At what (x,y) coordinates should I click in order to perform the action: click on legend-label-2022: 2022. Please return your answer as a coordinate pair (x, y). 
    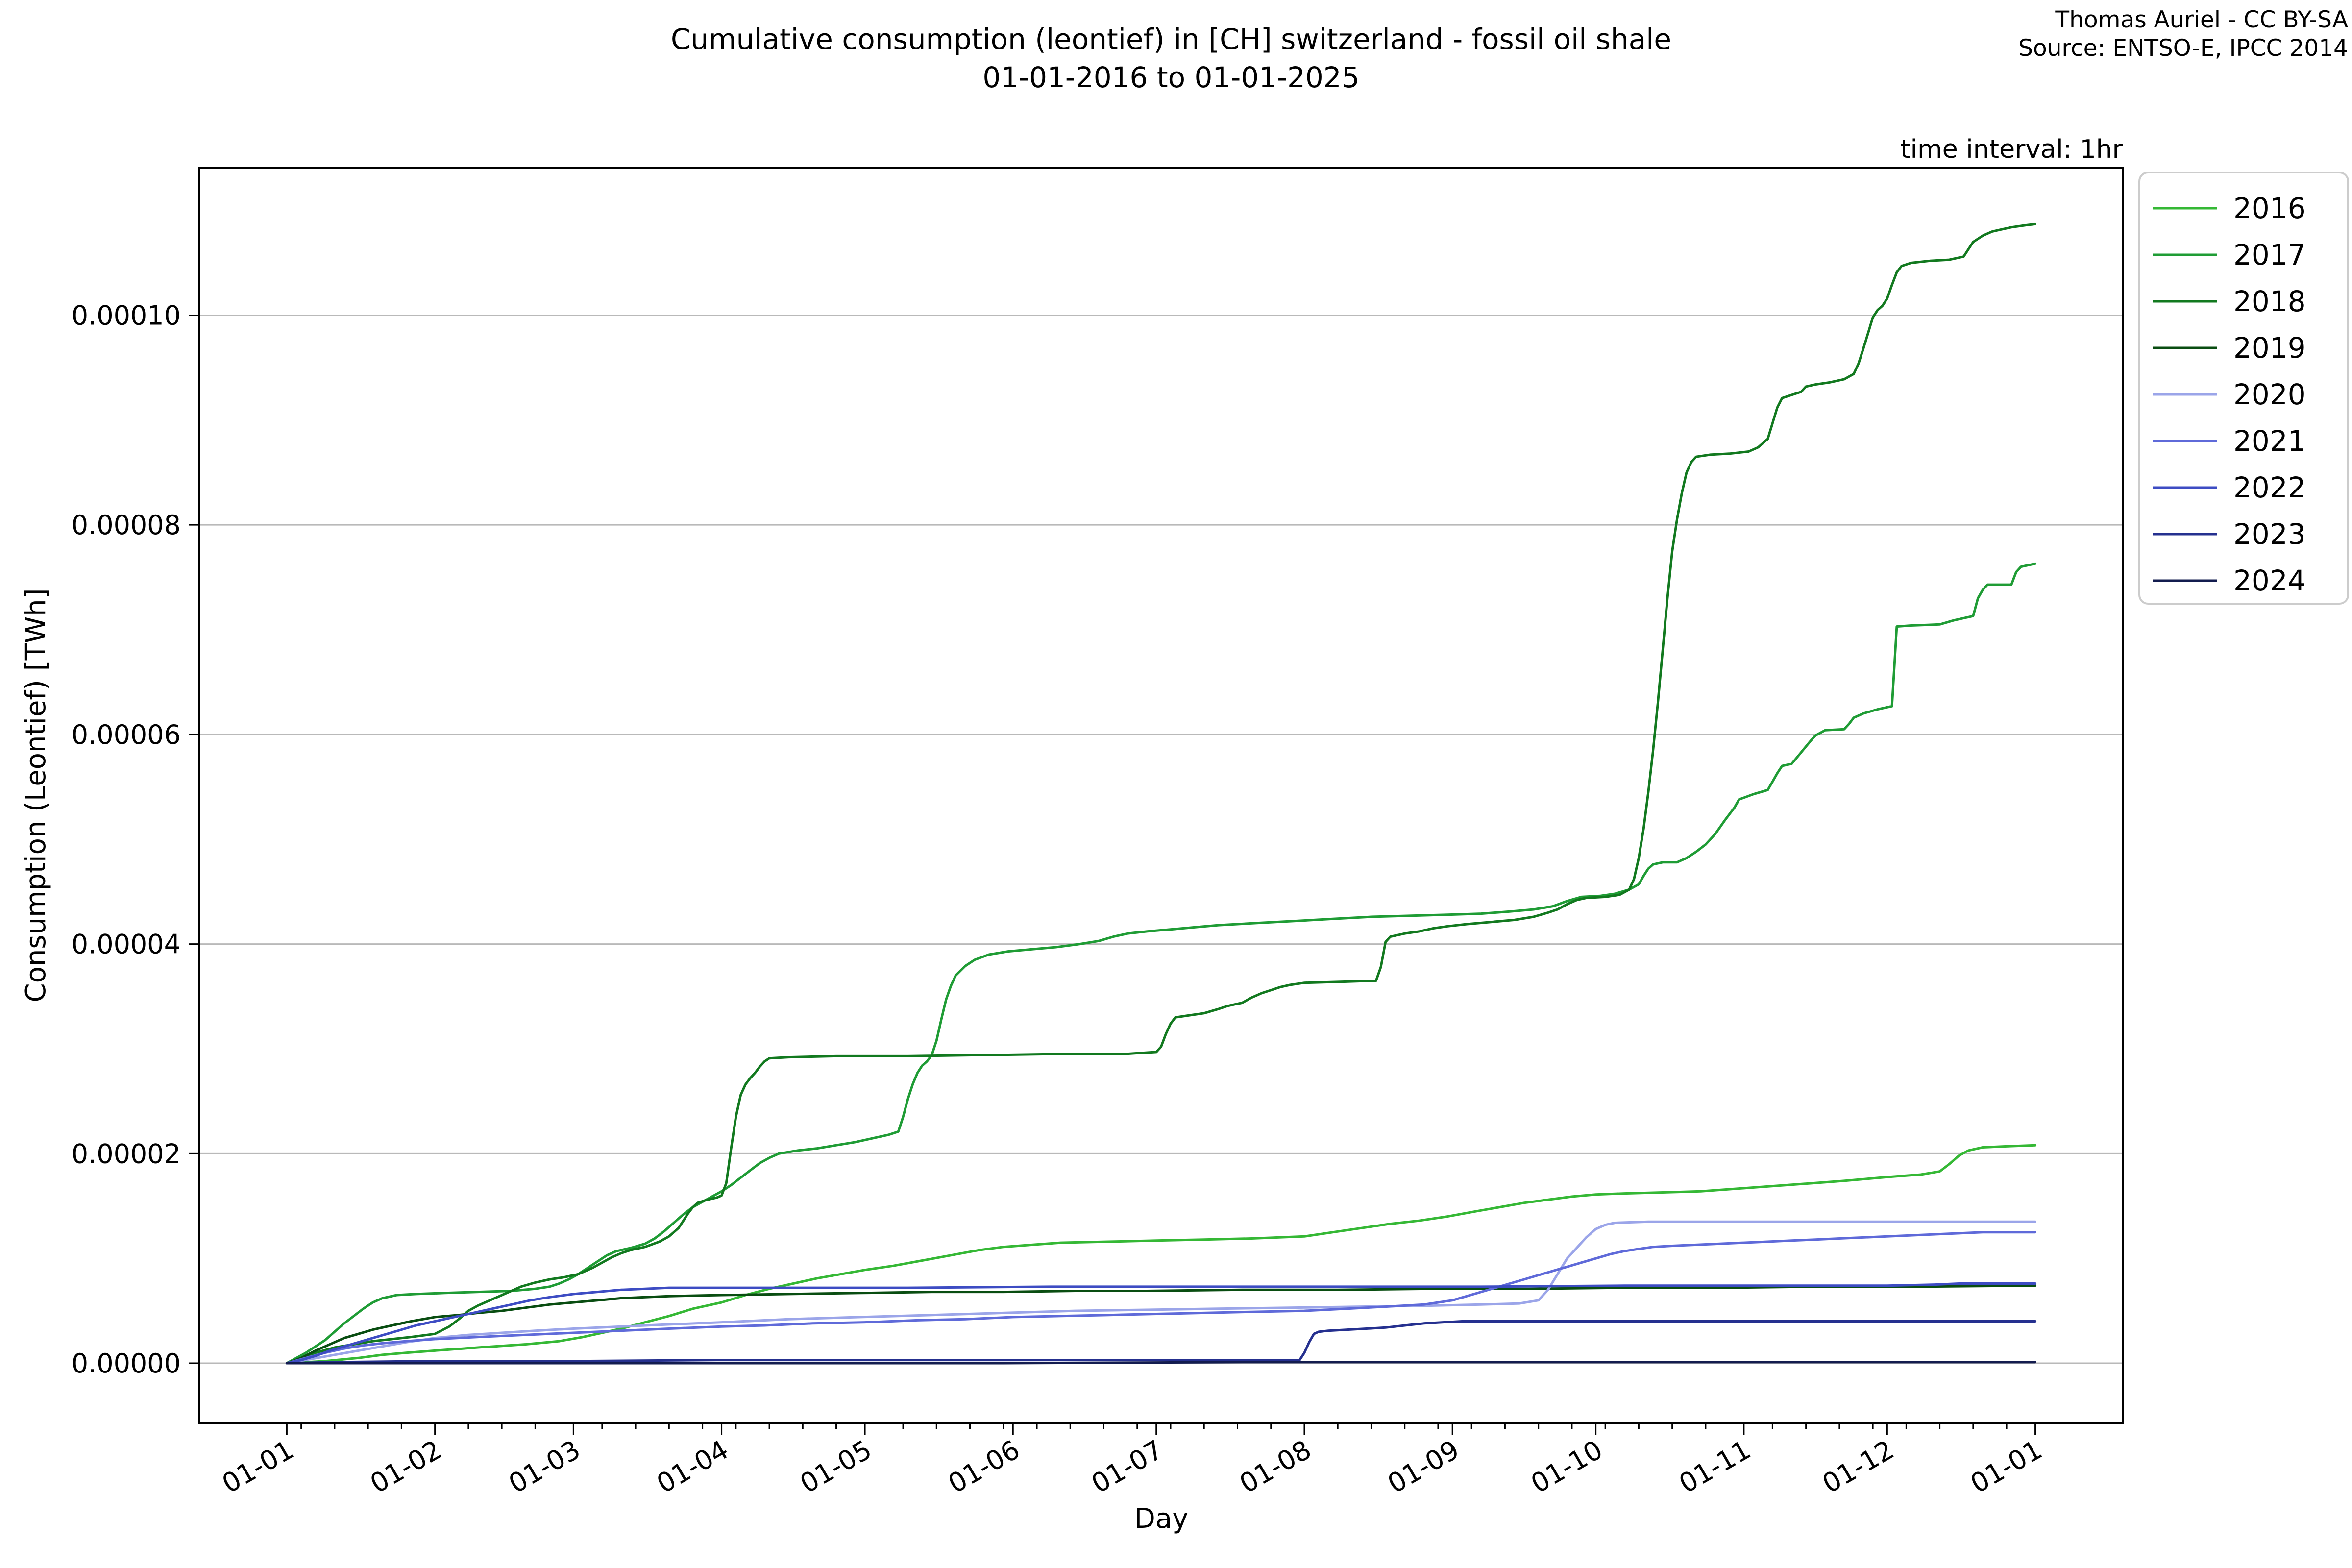
    Looking at the image, I should click on (2269, 487).